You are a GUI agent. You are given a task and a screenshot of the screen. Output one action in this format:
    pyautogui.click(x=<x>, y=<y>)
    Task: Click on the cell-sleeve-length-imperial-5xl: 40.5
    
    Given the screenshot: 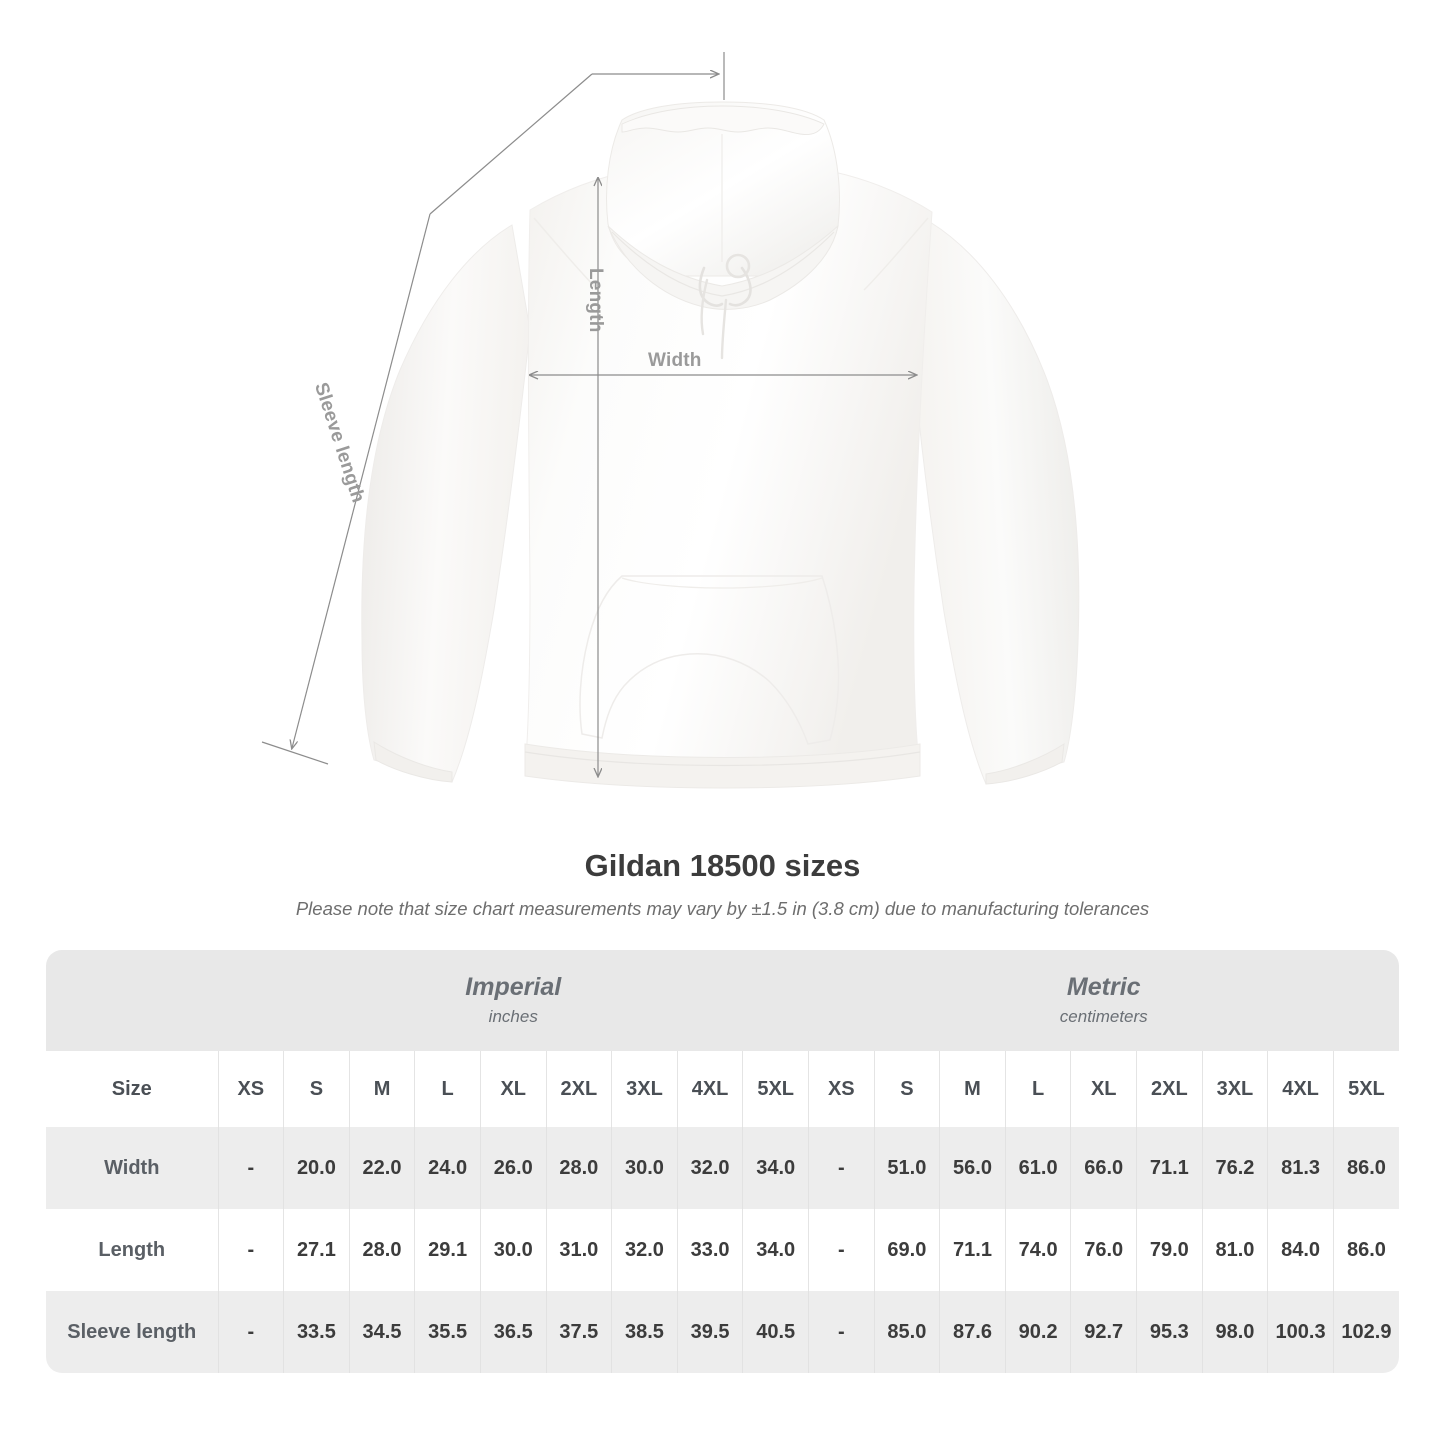 What is the action you would take?
    pyautogui.click(x=775, y=1332)
    